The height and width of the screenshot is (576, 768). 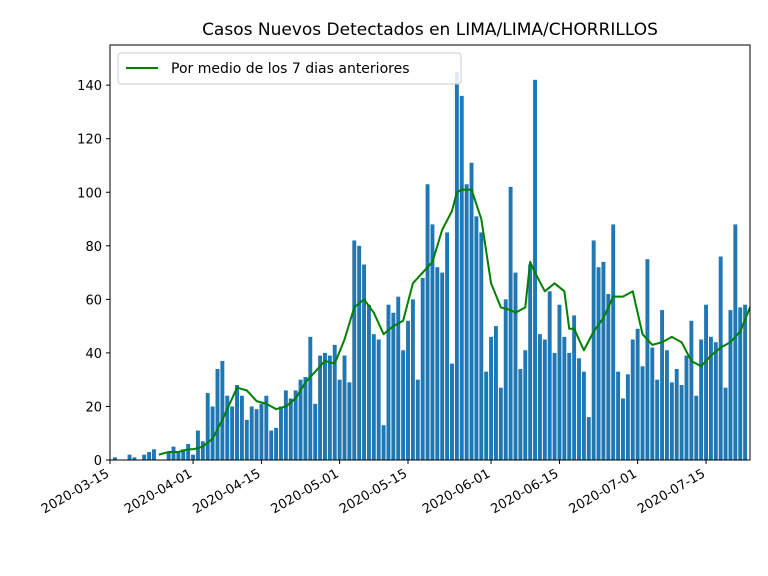 What do you see at coordinates (75, 491) in the screenshot?
I see `x-tick-label: 2020-03-15` at bounding box center [75, 491].